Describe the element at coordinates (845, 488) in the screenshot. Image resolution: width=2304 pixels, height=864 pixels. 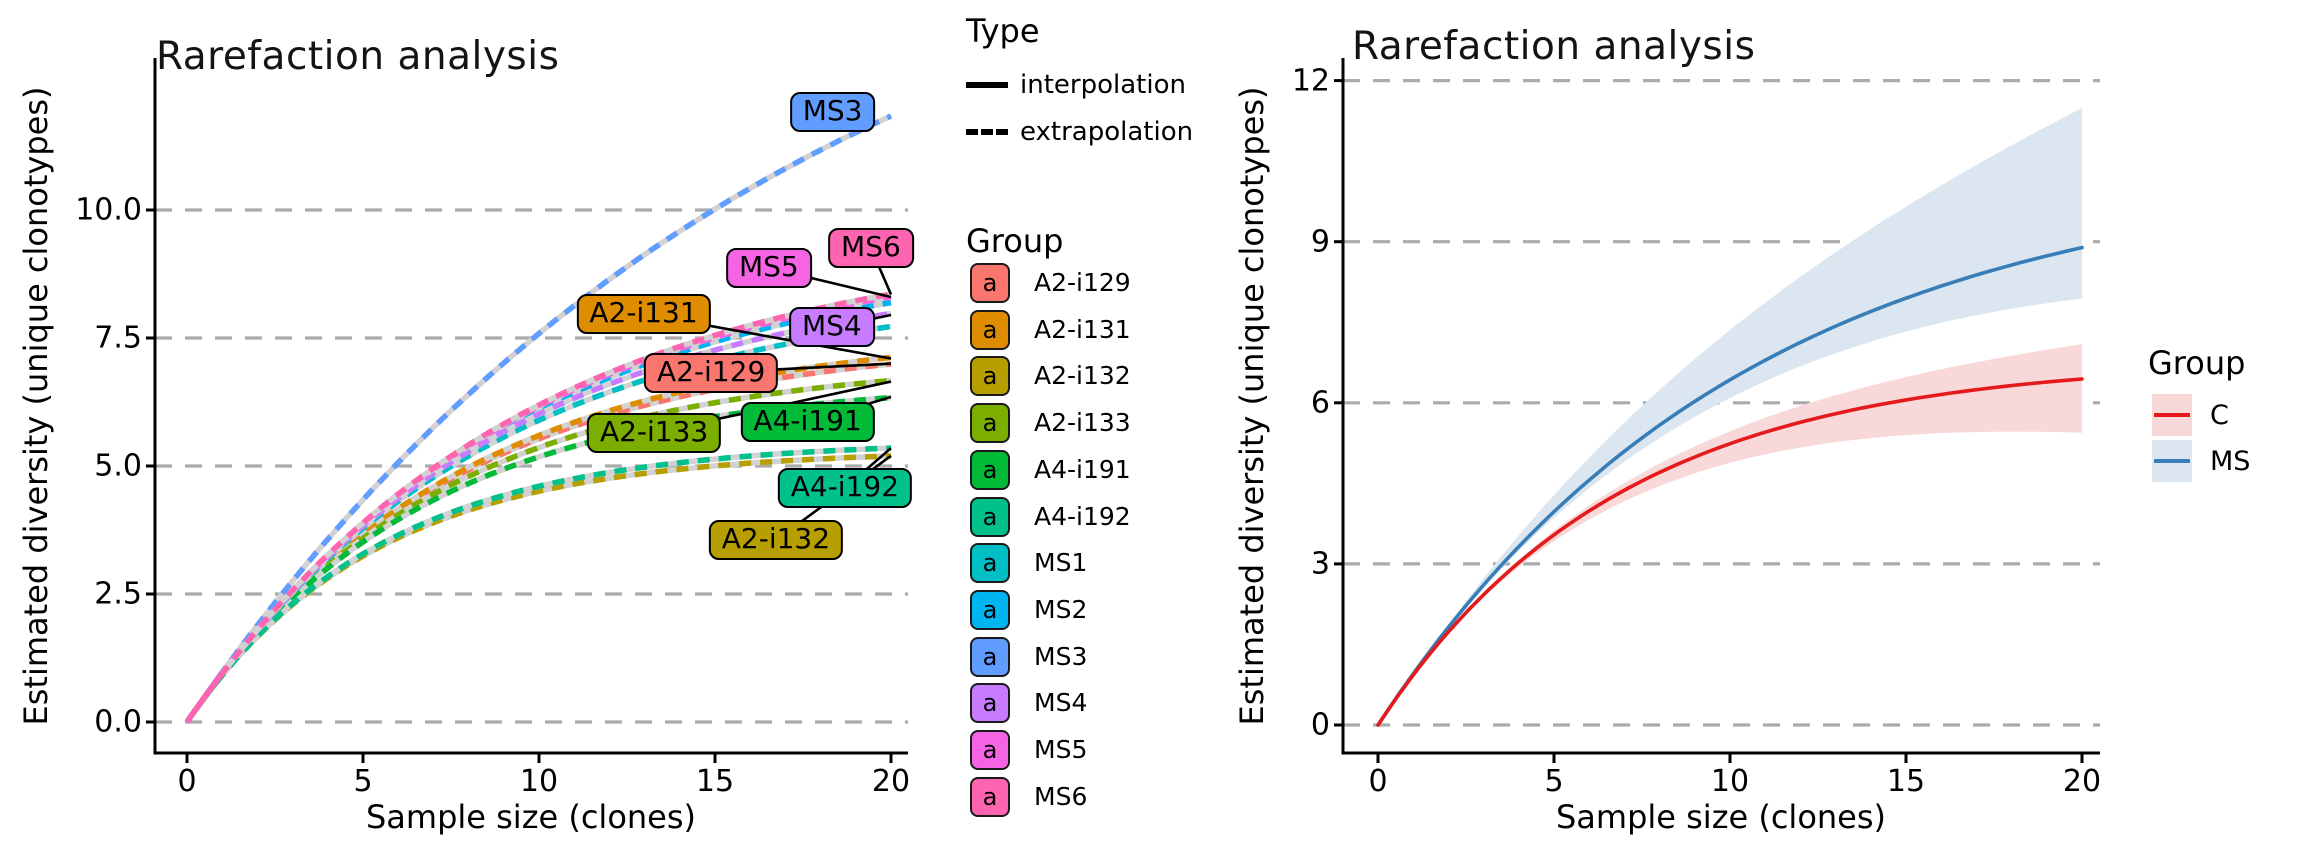
I see `curve-label-A4-i192: A4-i192` at that location.